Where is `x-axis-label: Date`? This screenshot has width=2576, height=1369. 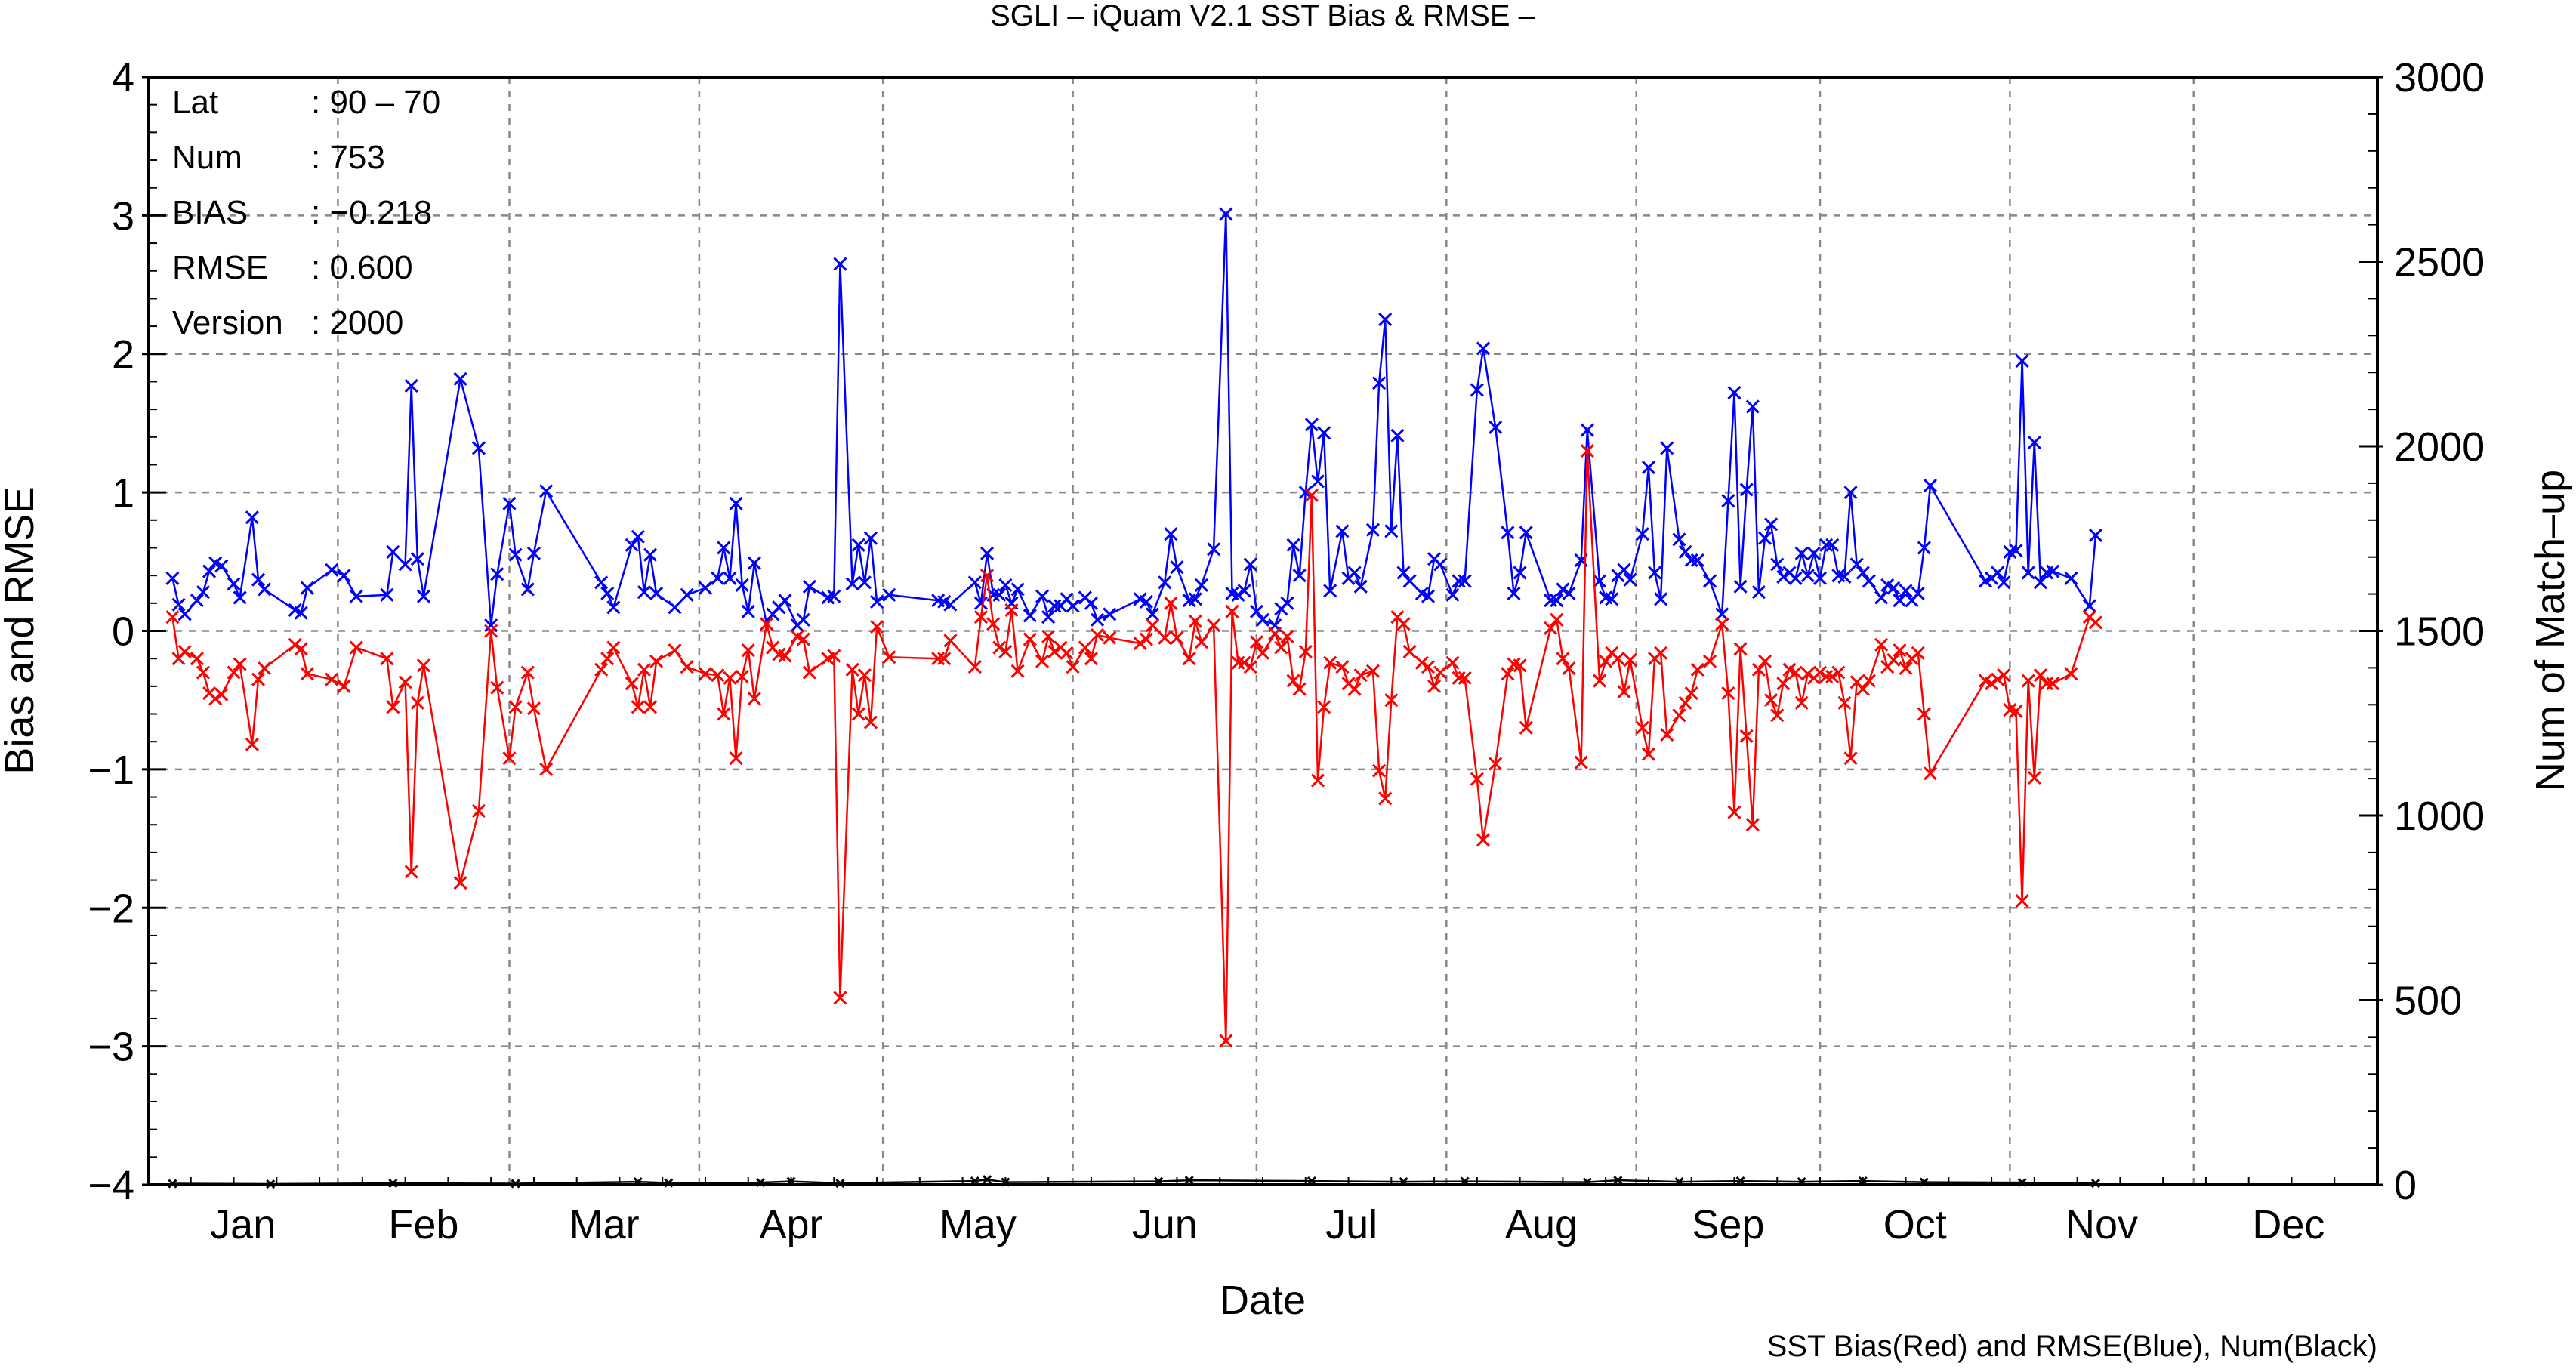 x-axis-label: Date is located at coordinates (1263, 1300).